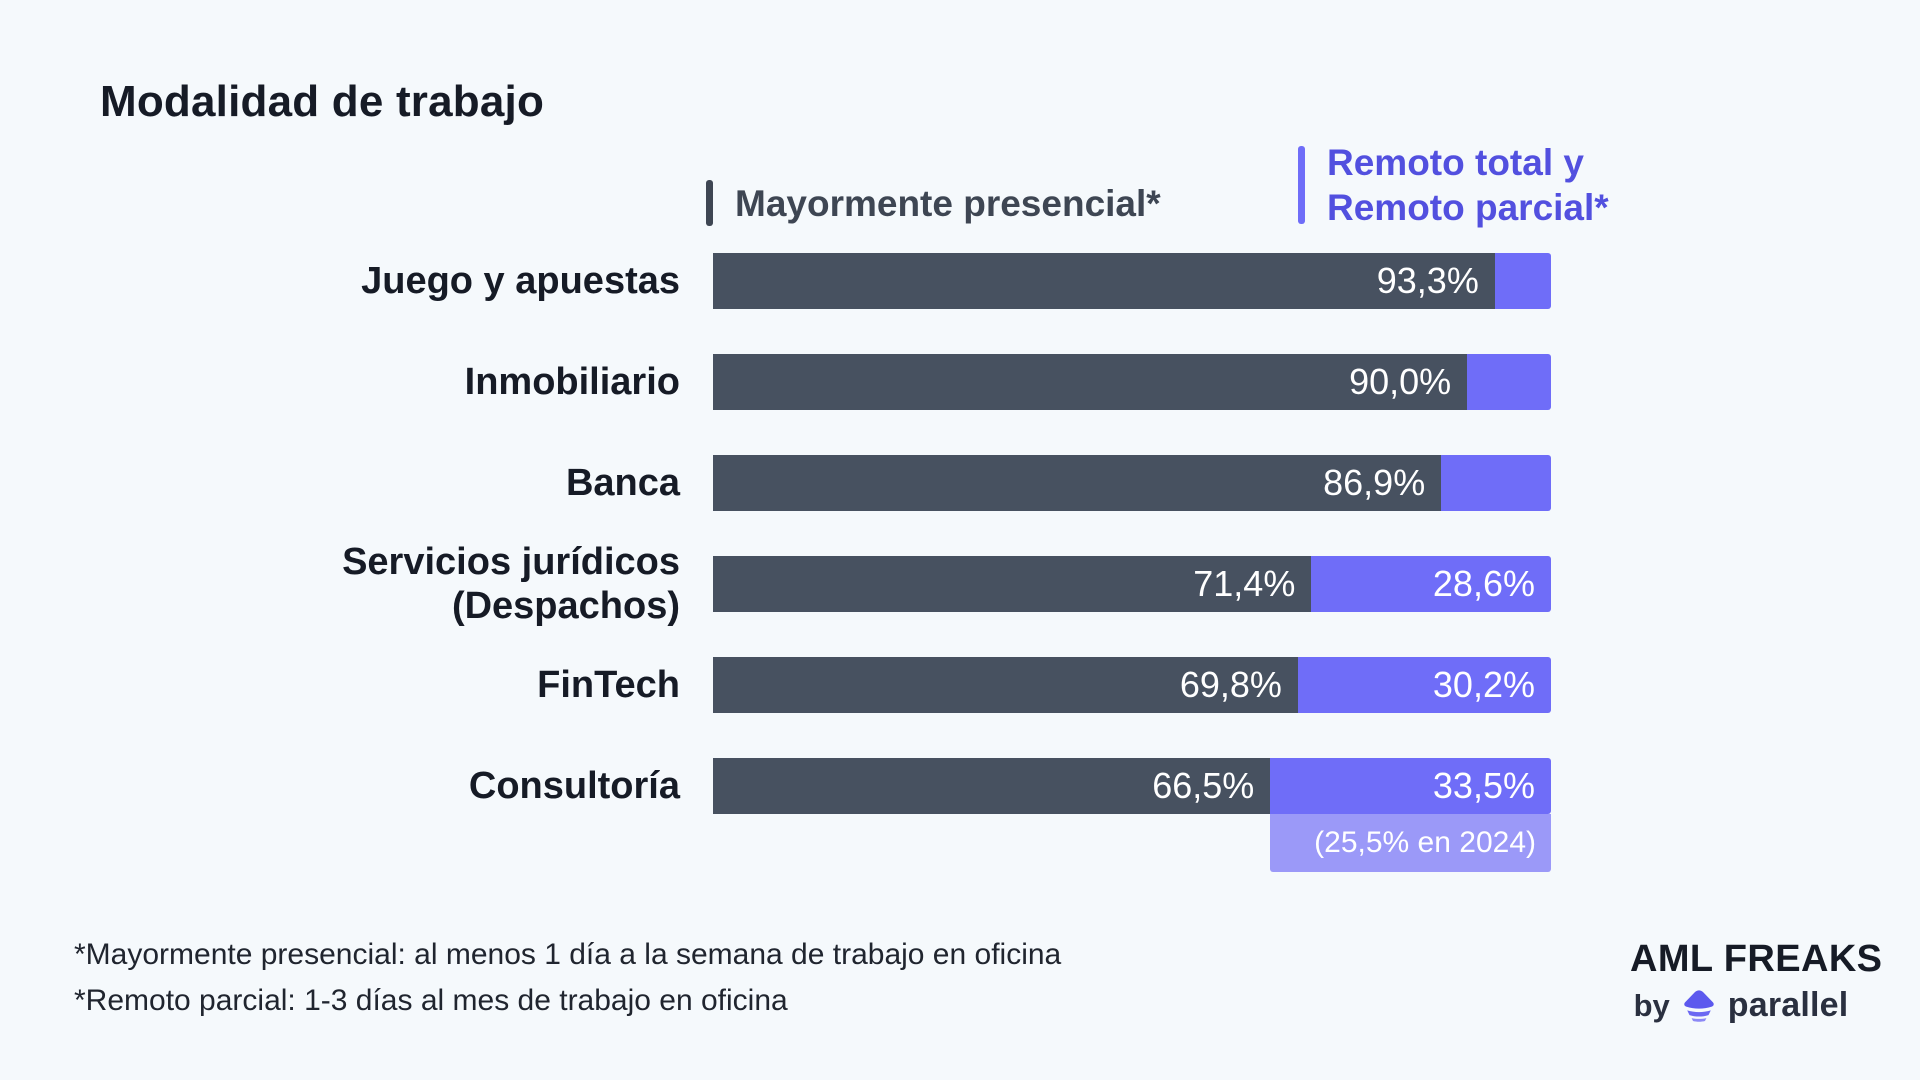 This screenshot has width=1920, height=1080. I want to click on value-label-remoto: 28,6%, so click(1483, 583).